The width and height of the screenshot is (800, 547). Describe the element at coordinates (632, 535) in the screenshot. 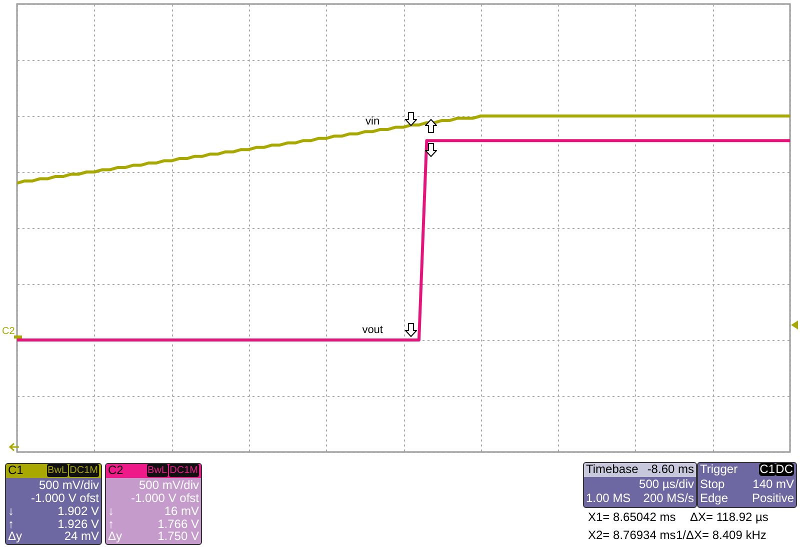

I see `text: X2= 8.76934 ms` at that location.